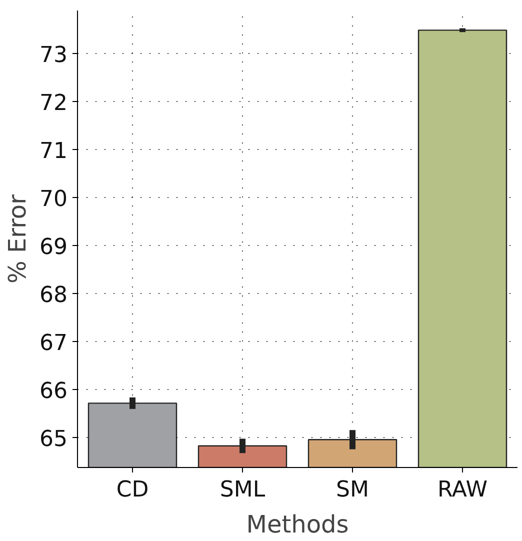 Image resolution: width=522 pixels, height=541 pixels. What do you see at coordinates (18, 239) in the screenshot?
I see `y-axis-title: % Error` at bounding box center [18, 239].